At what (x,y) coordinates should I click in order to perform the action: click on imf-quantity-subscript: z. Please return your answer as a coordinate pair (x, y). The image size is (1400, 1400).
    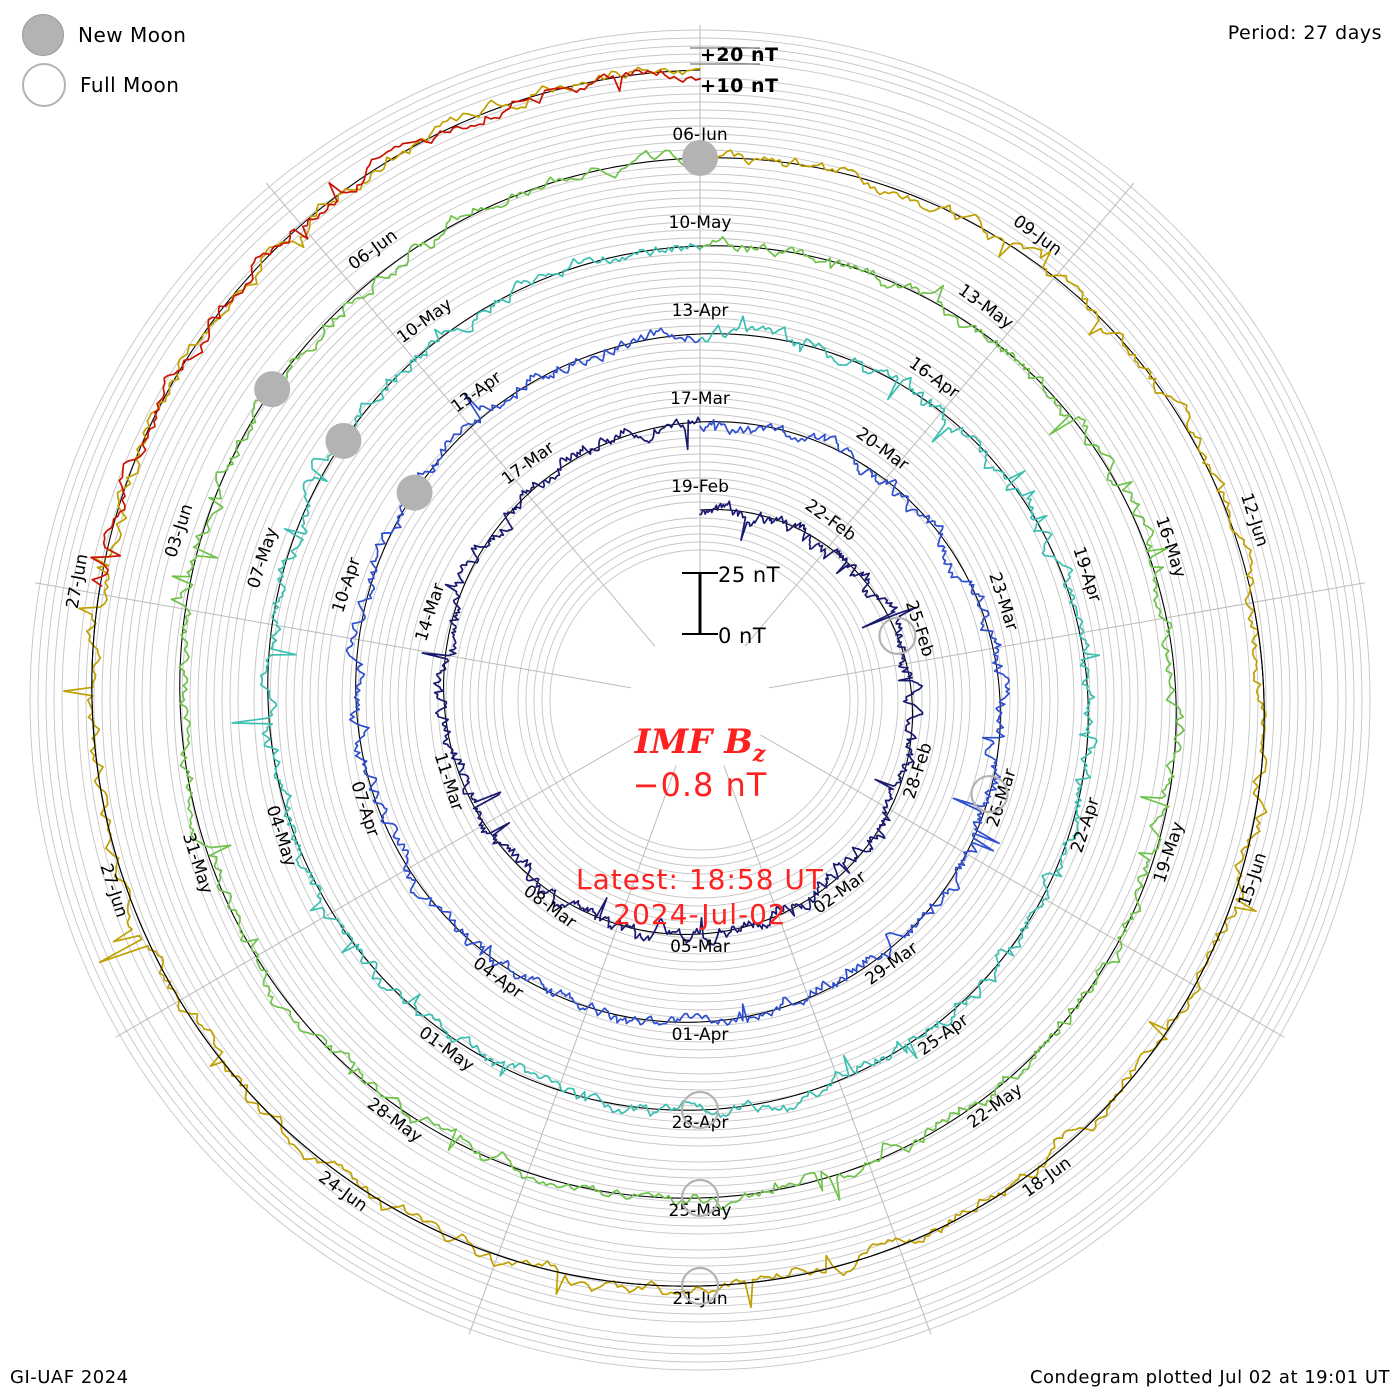
    Looking at the image, I should click on (759, 753).